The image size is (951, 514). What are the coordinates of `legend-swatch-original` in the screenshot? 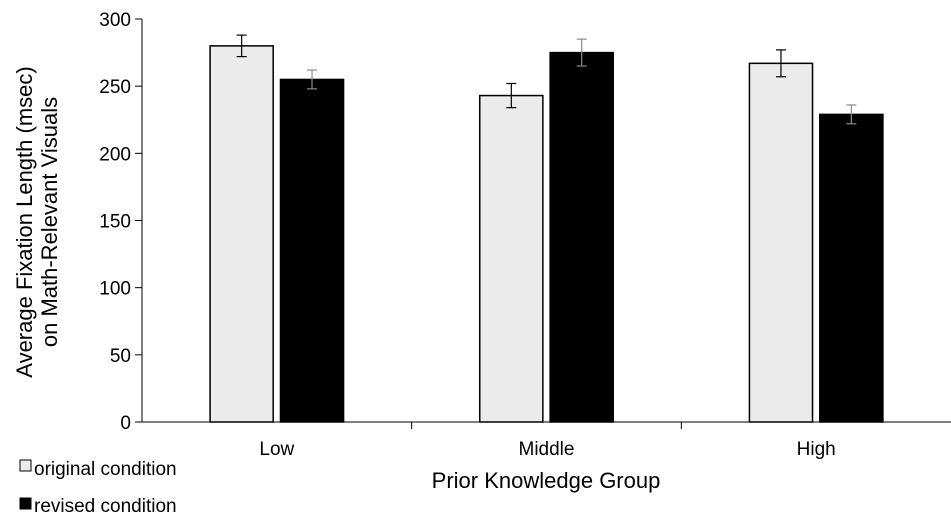 It's located at (25, 465).